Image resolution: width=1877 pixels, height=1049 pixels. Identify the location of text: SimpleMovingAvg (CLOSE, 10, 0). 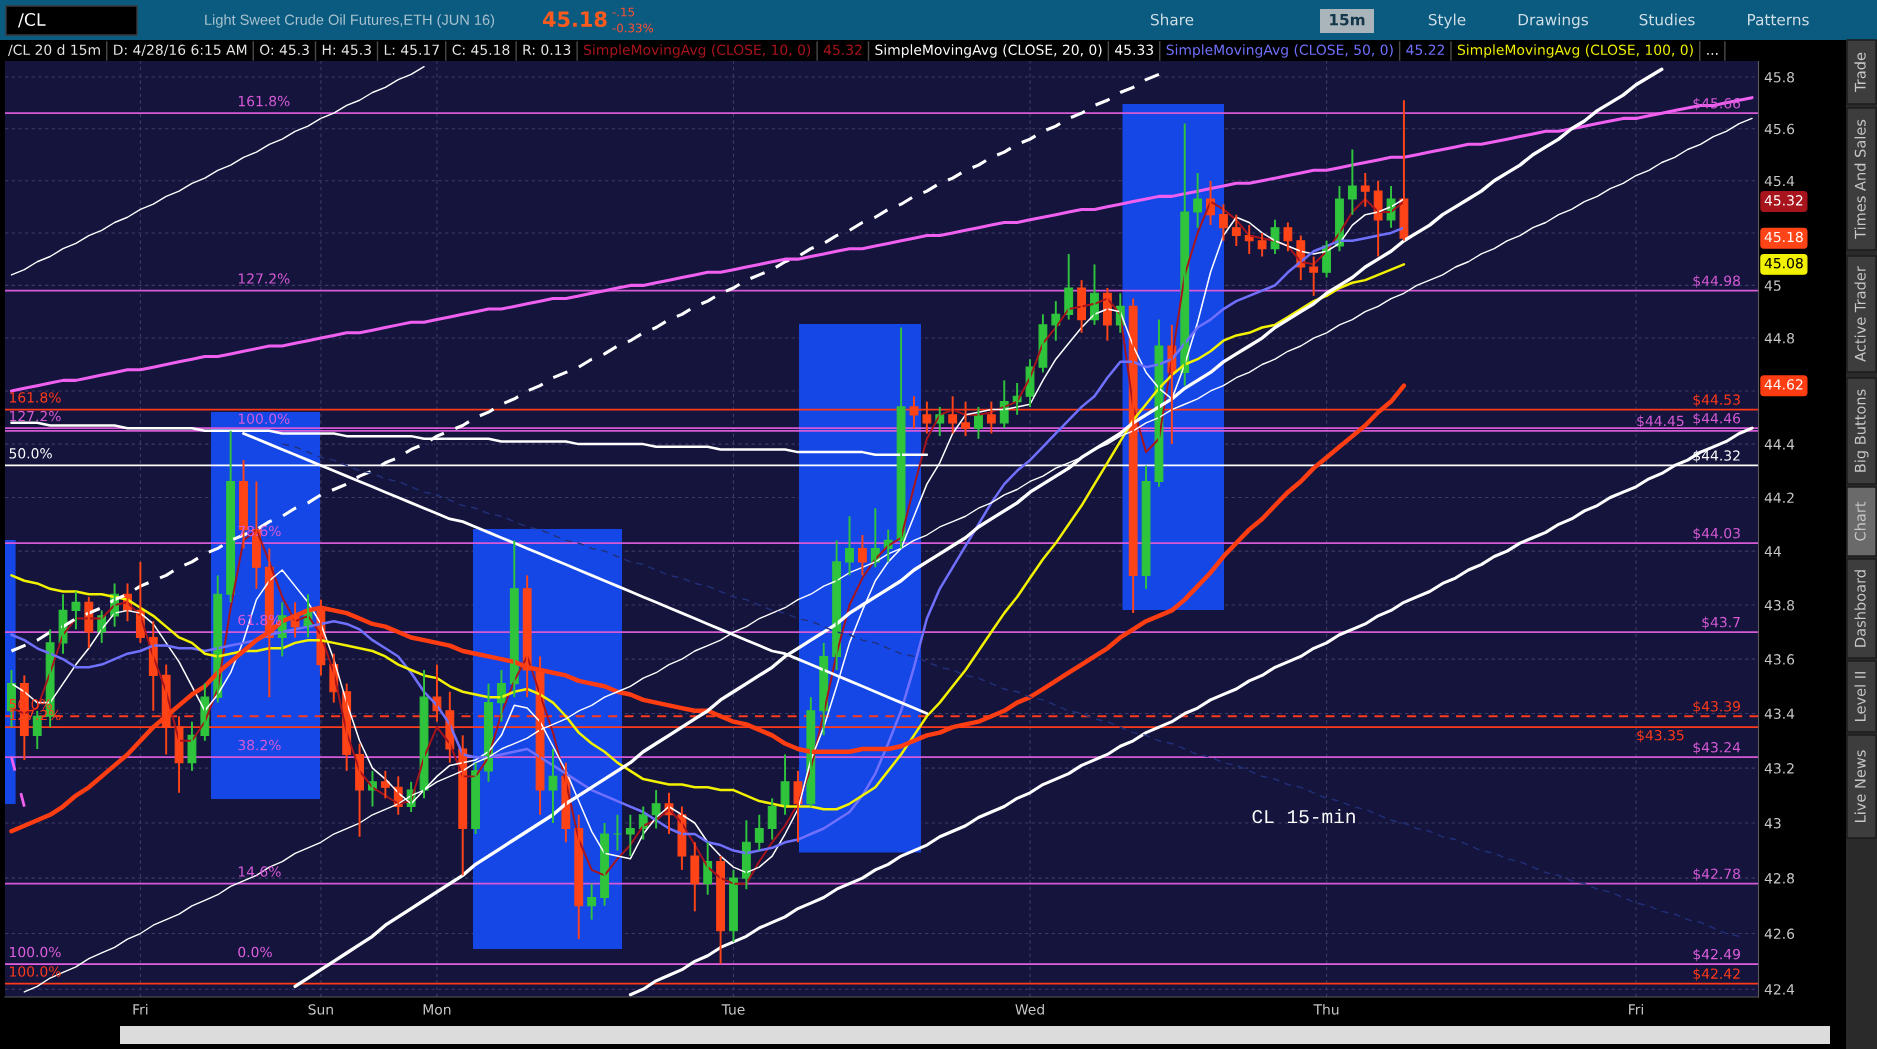
(697, 51).